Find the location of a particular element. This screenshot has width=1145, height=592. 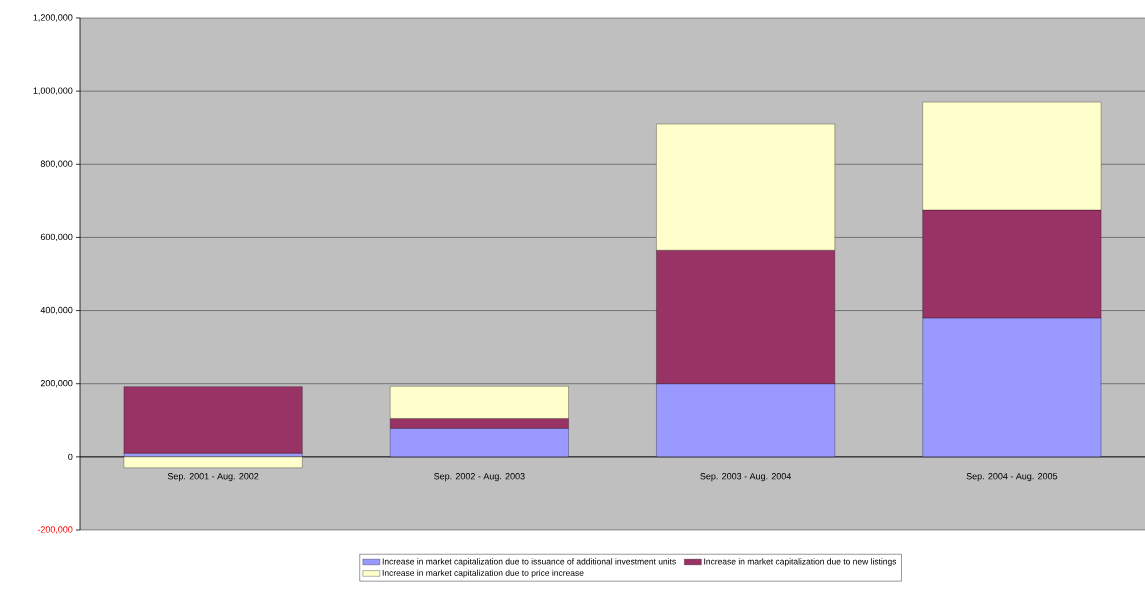

y-tick-label: -200,000 is located at coordinates (55, 530).